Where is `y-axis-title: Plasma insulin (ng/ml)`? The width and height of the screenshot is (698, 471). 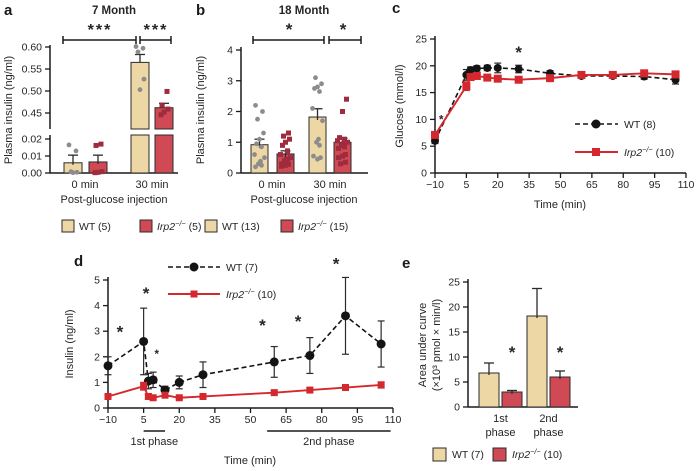 y-axis-title: Plasma insulin (ng/ml) is located at coordinates (9, 110).